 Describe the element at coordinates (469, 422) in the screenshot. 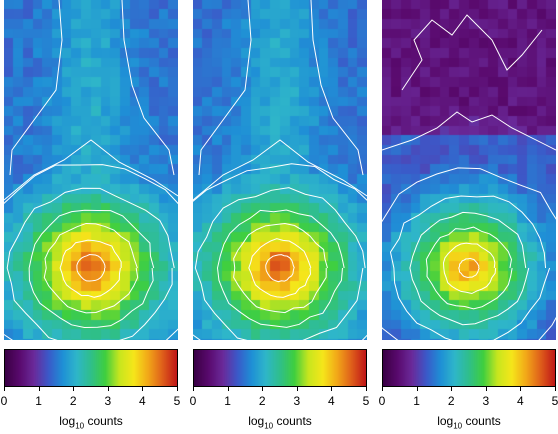

I see `colorbar-label-3: log10 counts` at that location.